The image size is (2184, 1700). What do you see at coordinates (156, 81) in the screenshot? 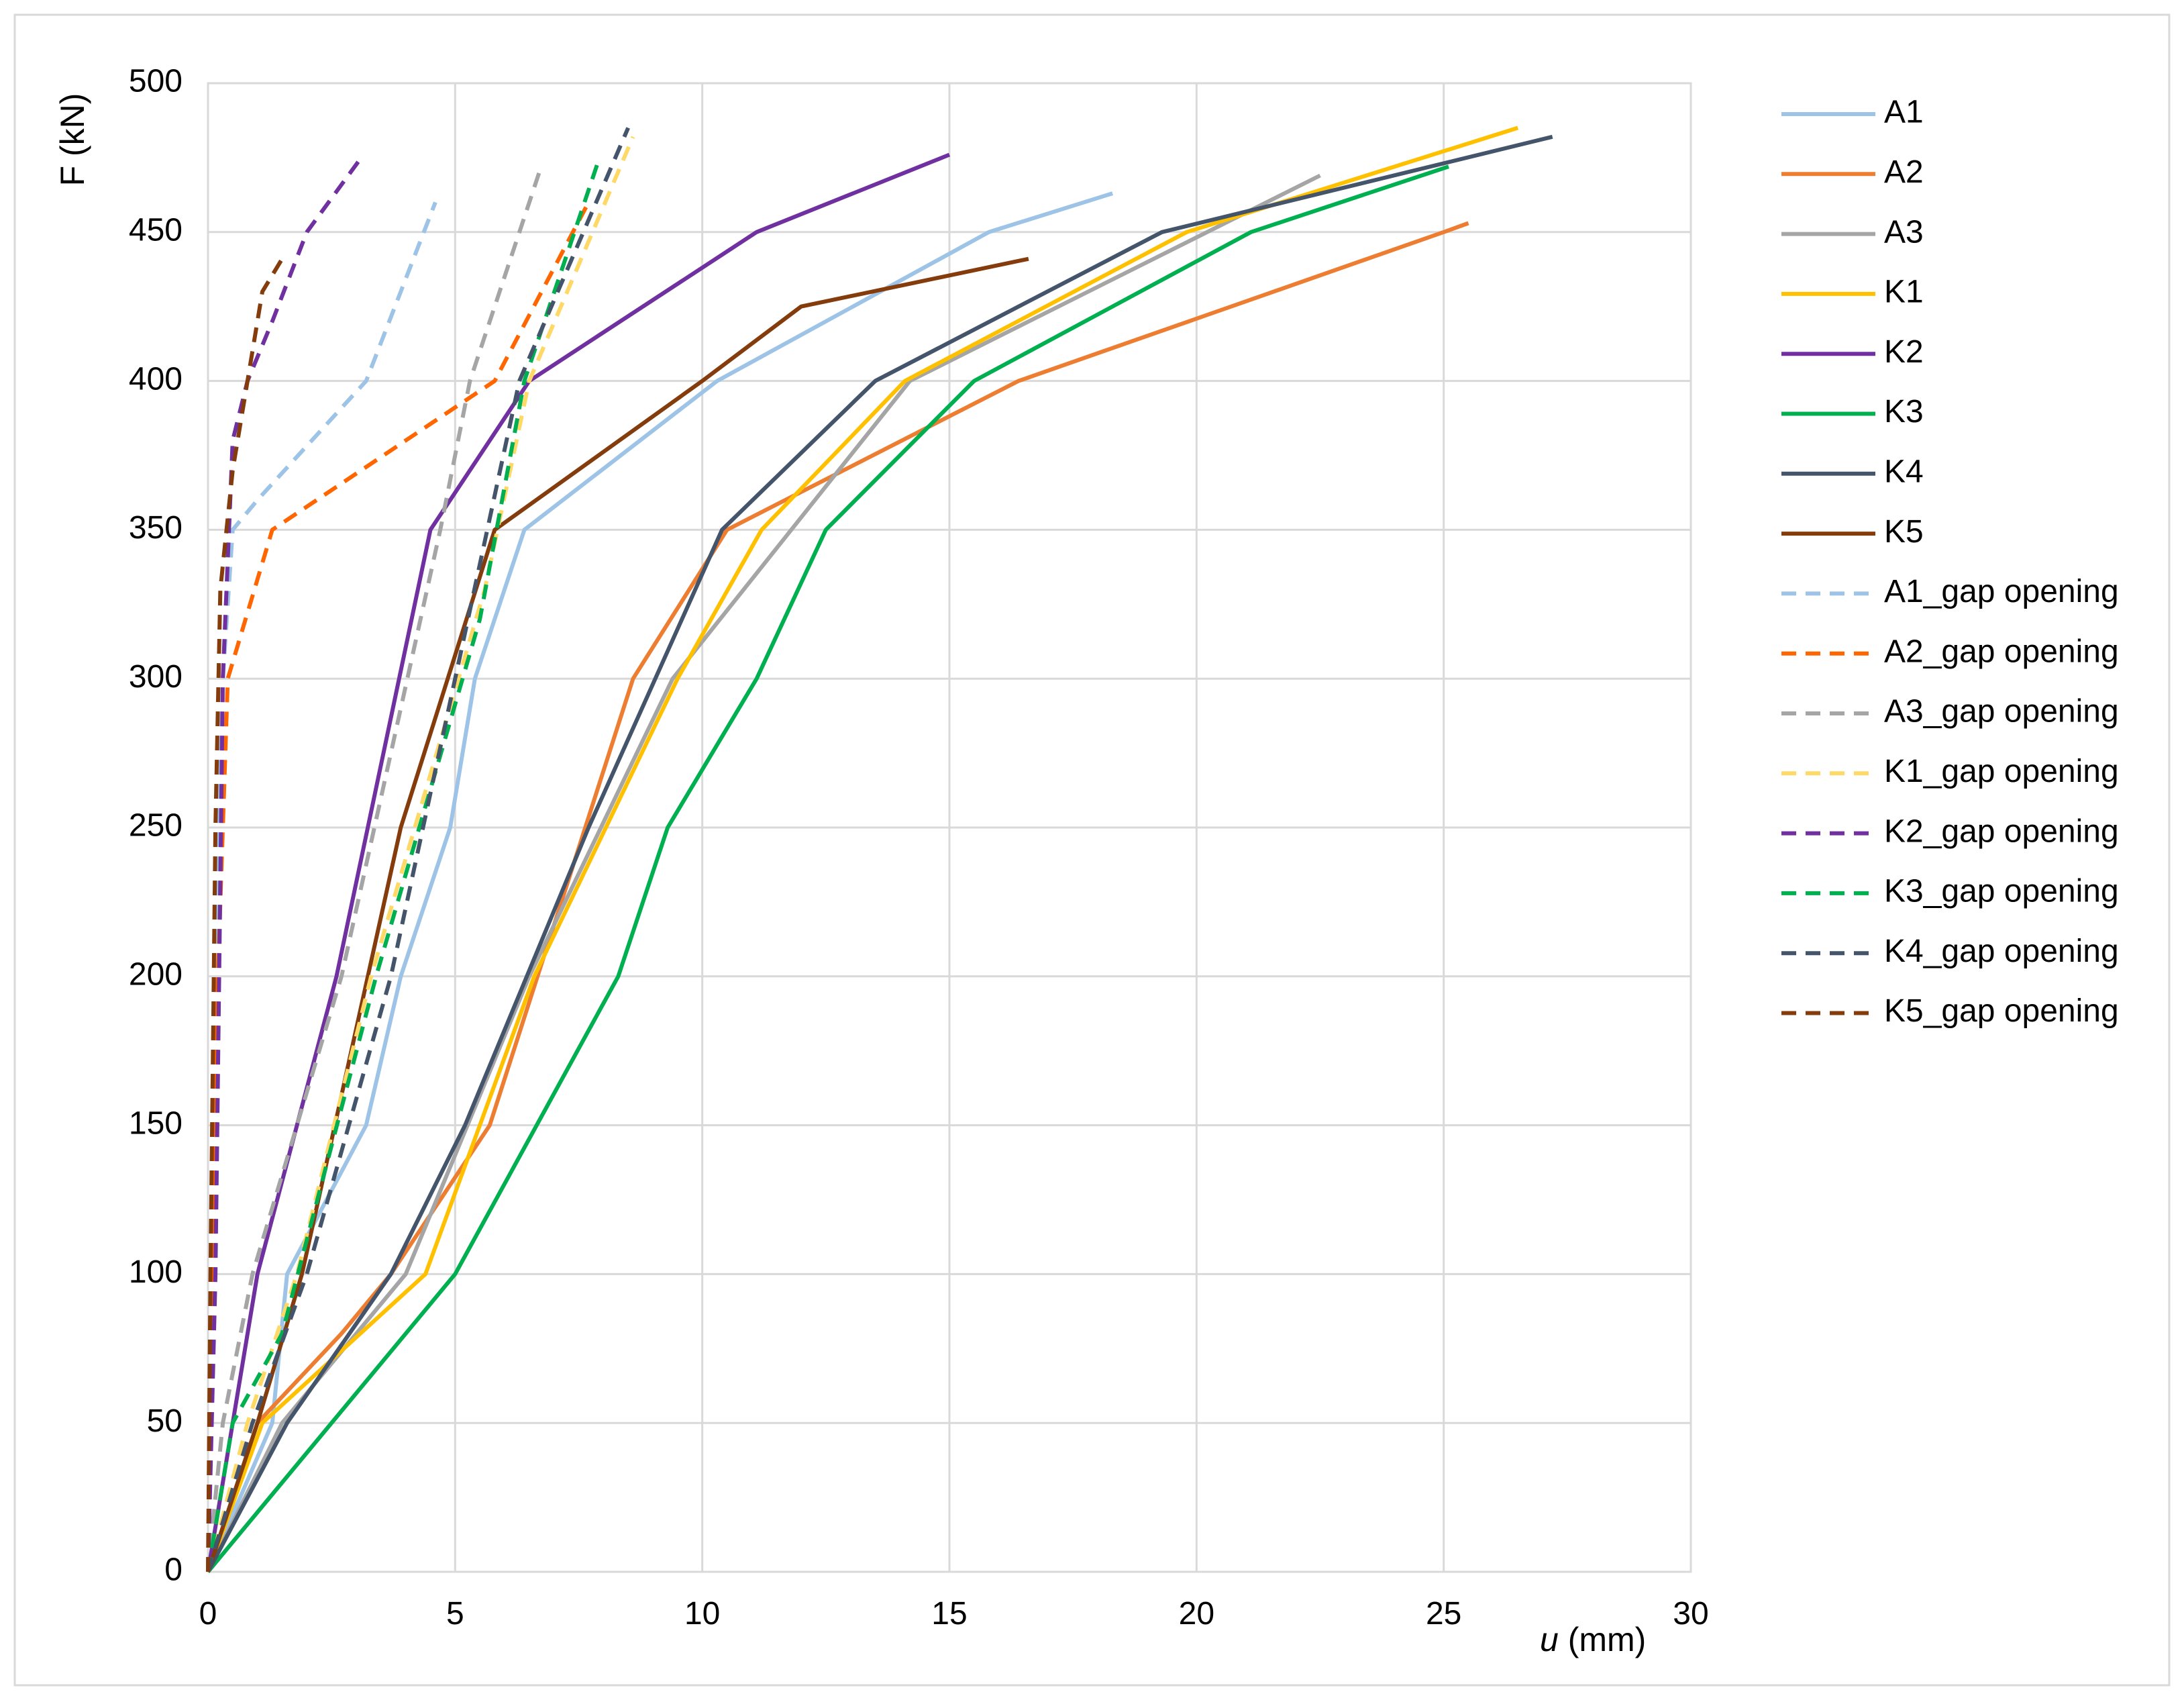
I see `y-tick-label: 500` at bounding box center [156, 81].